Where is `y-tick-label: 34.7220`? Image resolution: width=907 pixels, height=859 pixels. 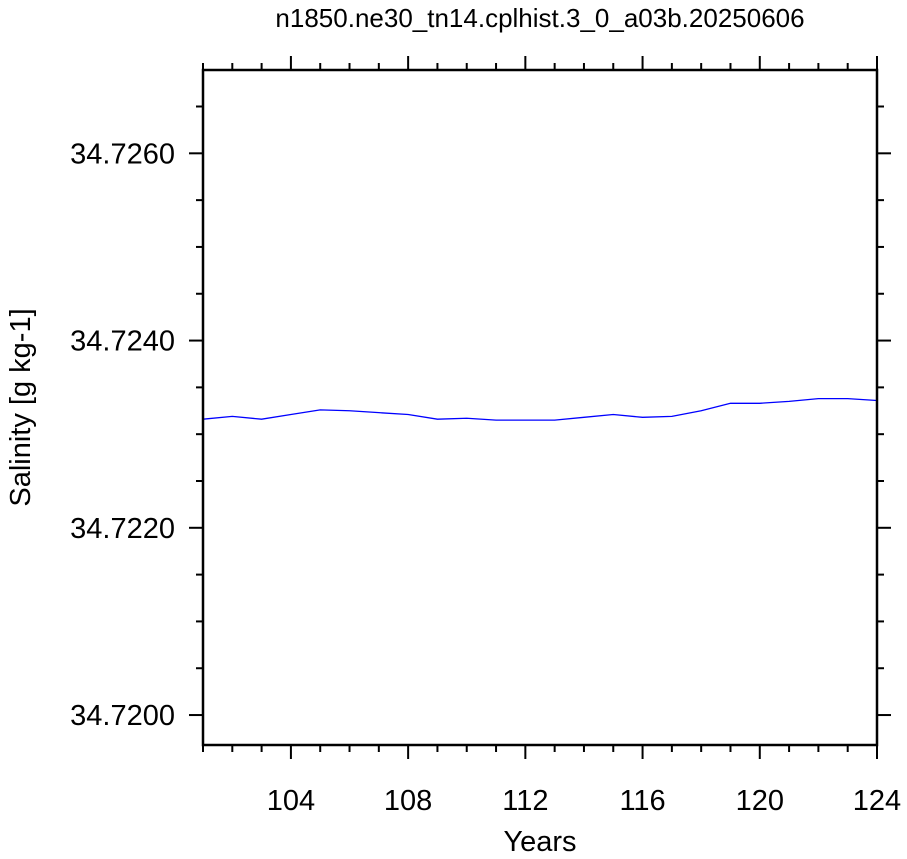
y-tick-label: 34.7220 is located at coordinates (122, 529).